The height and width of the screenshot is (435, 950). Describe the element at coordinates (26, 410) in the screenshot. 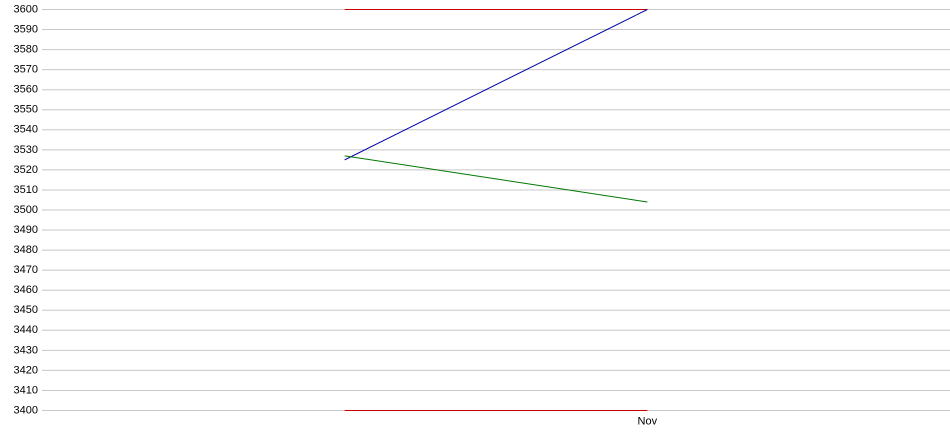

I see `y-tick-label: 3400` at that location.